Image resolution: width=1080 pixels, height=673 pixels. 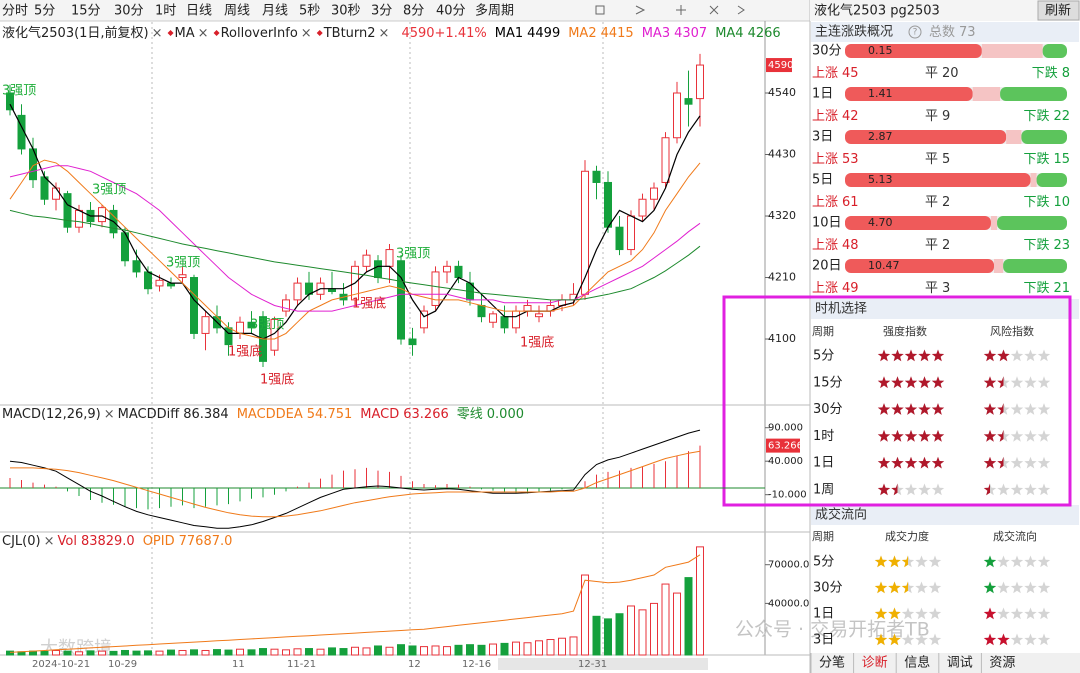 What do you see at coordinates (309, 11) in the screenshot?
I see `toolbar-item: 5秒` at bounding box center [309, 11].